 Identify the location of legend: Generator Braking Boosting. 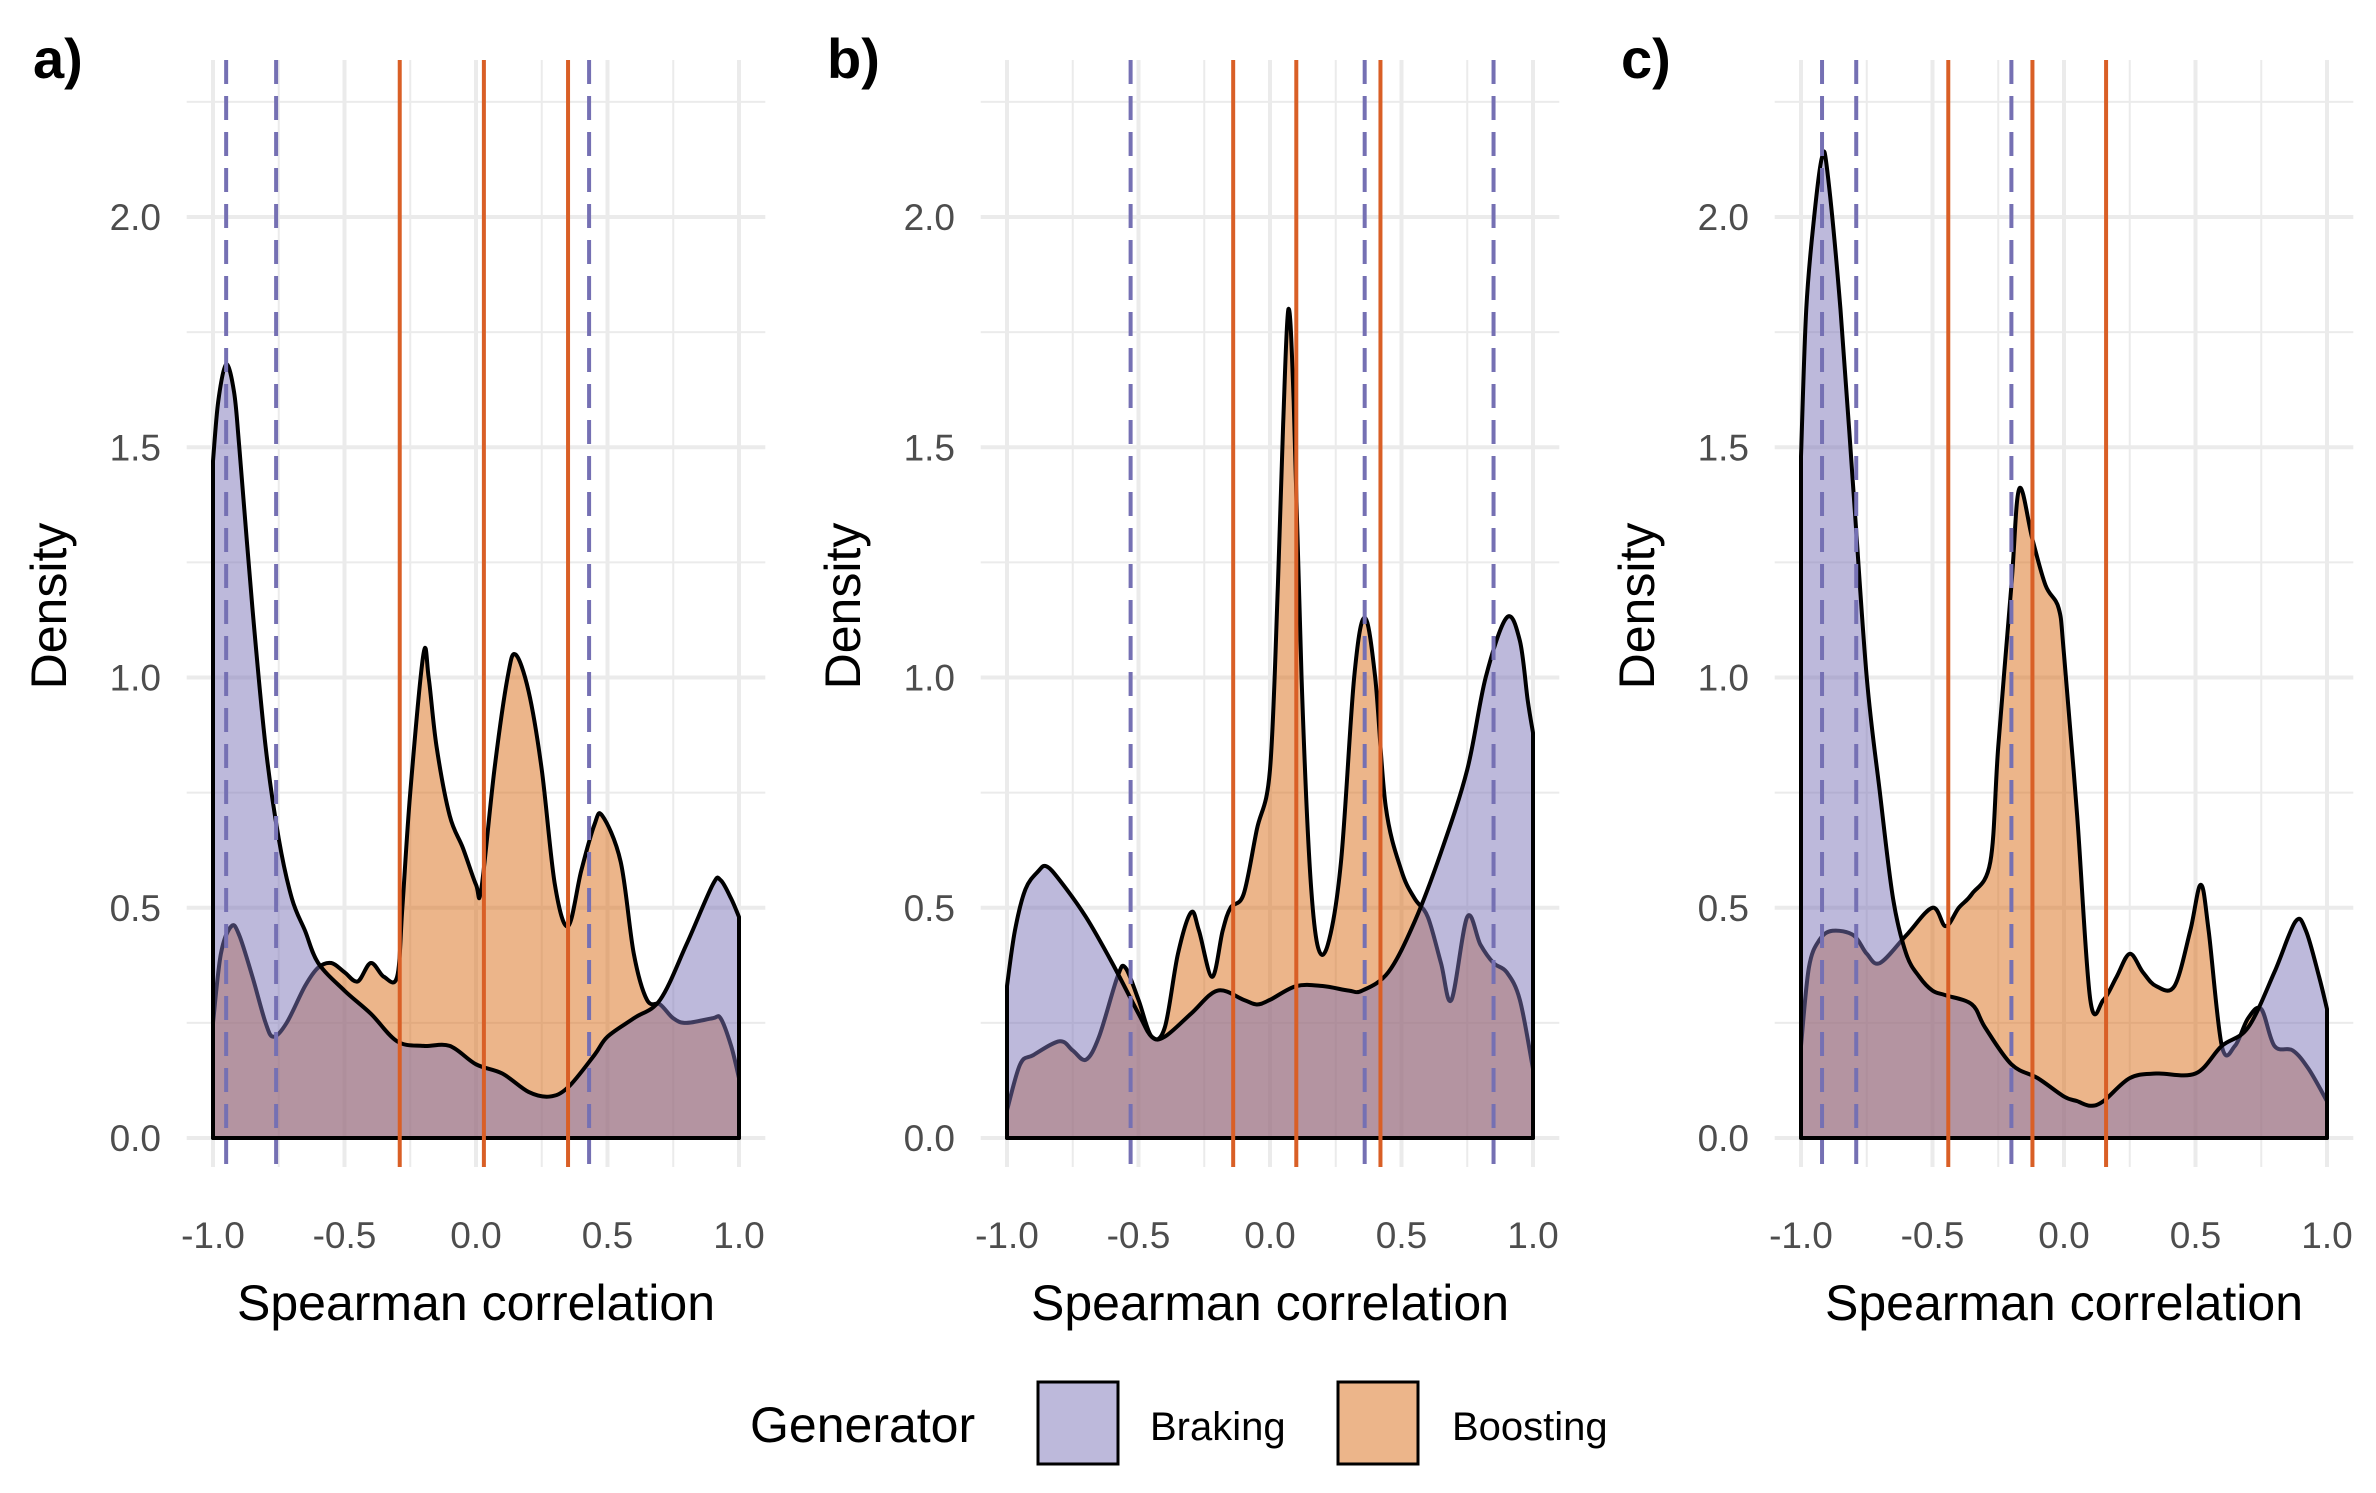
(1179, 1423).